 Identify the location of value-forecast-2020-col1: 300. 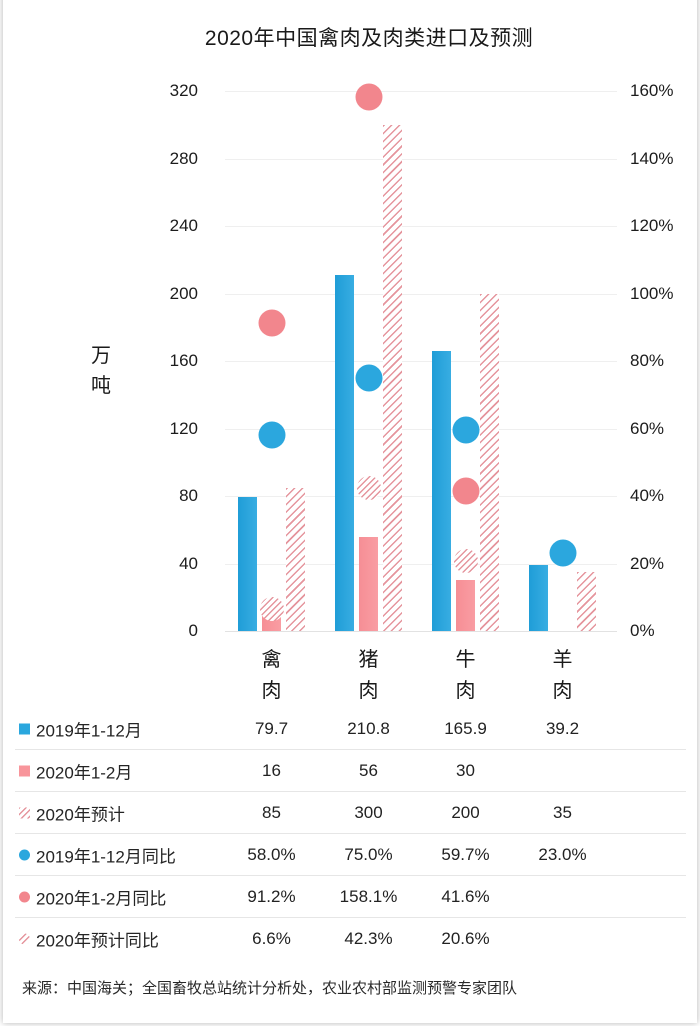
(368, 812).